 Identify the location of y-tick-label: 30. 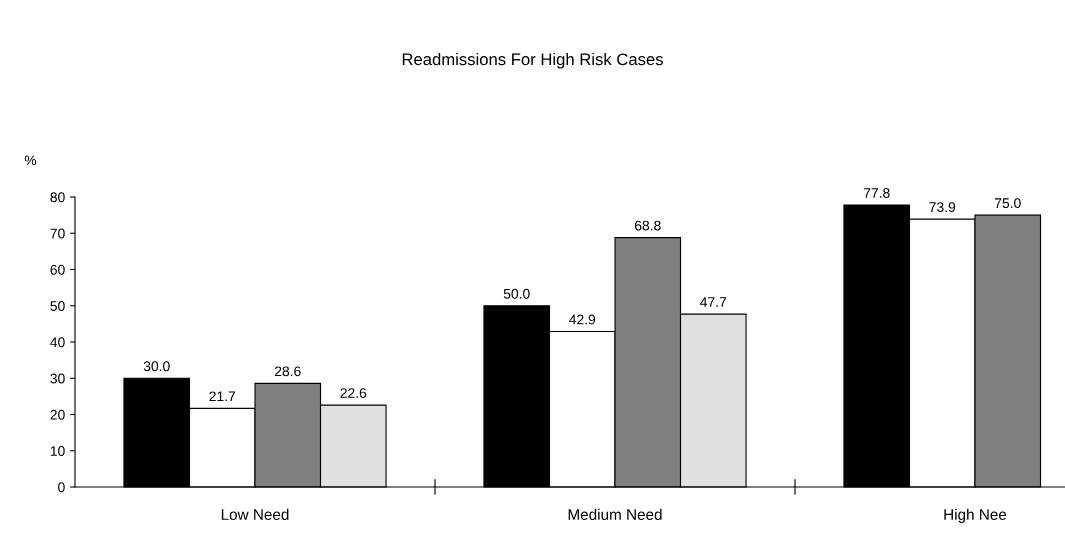
(57, 378).